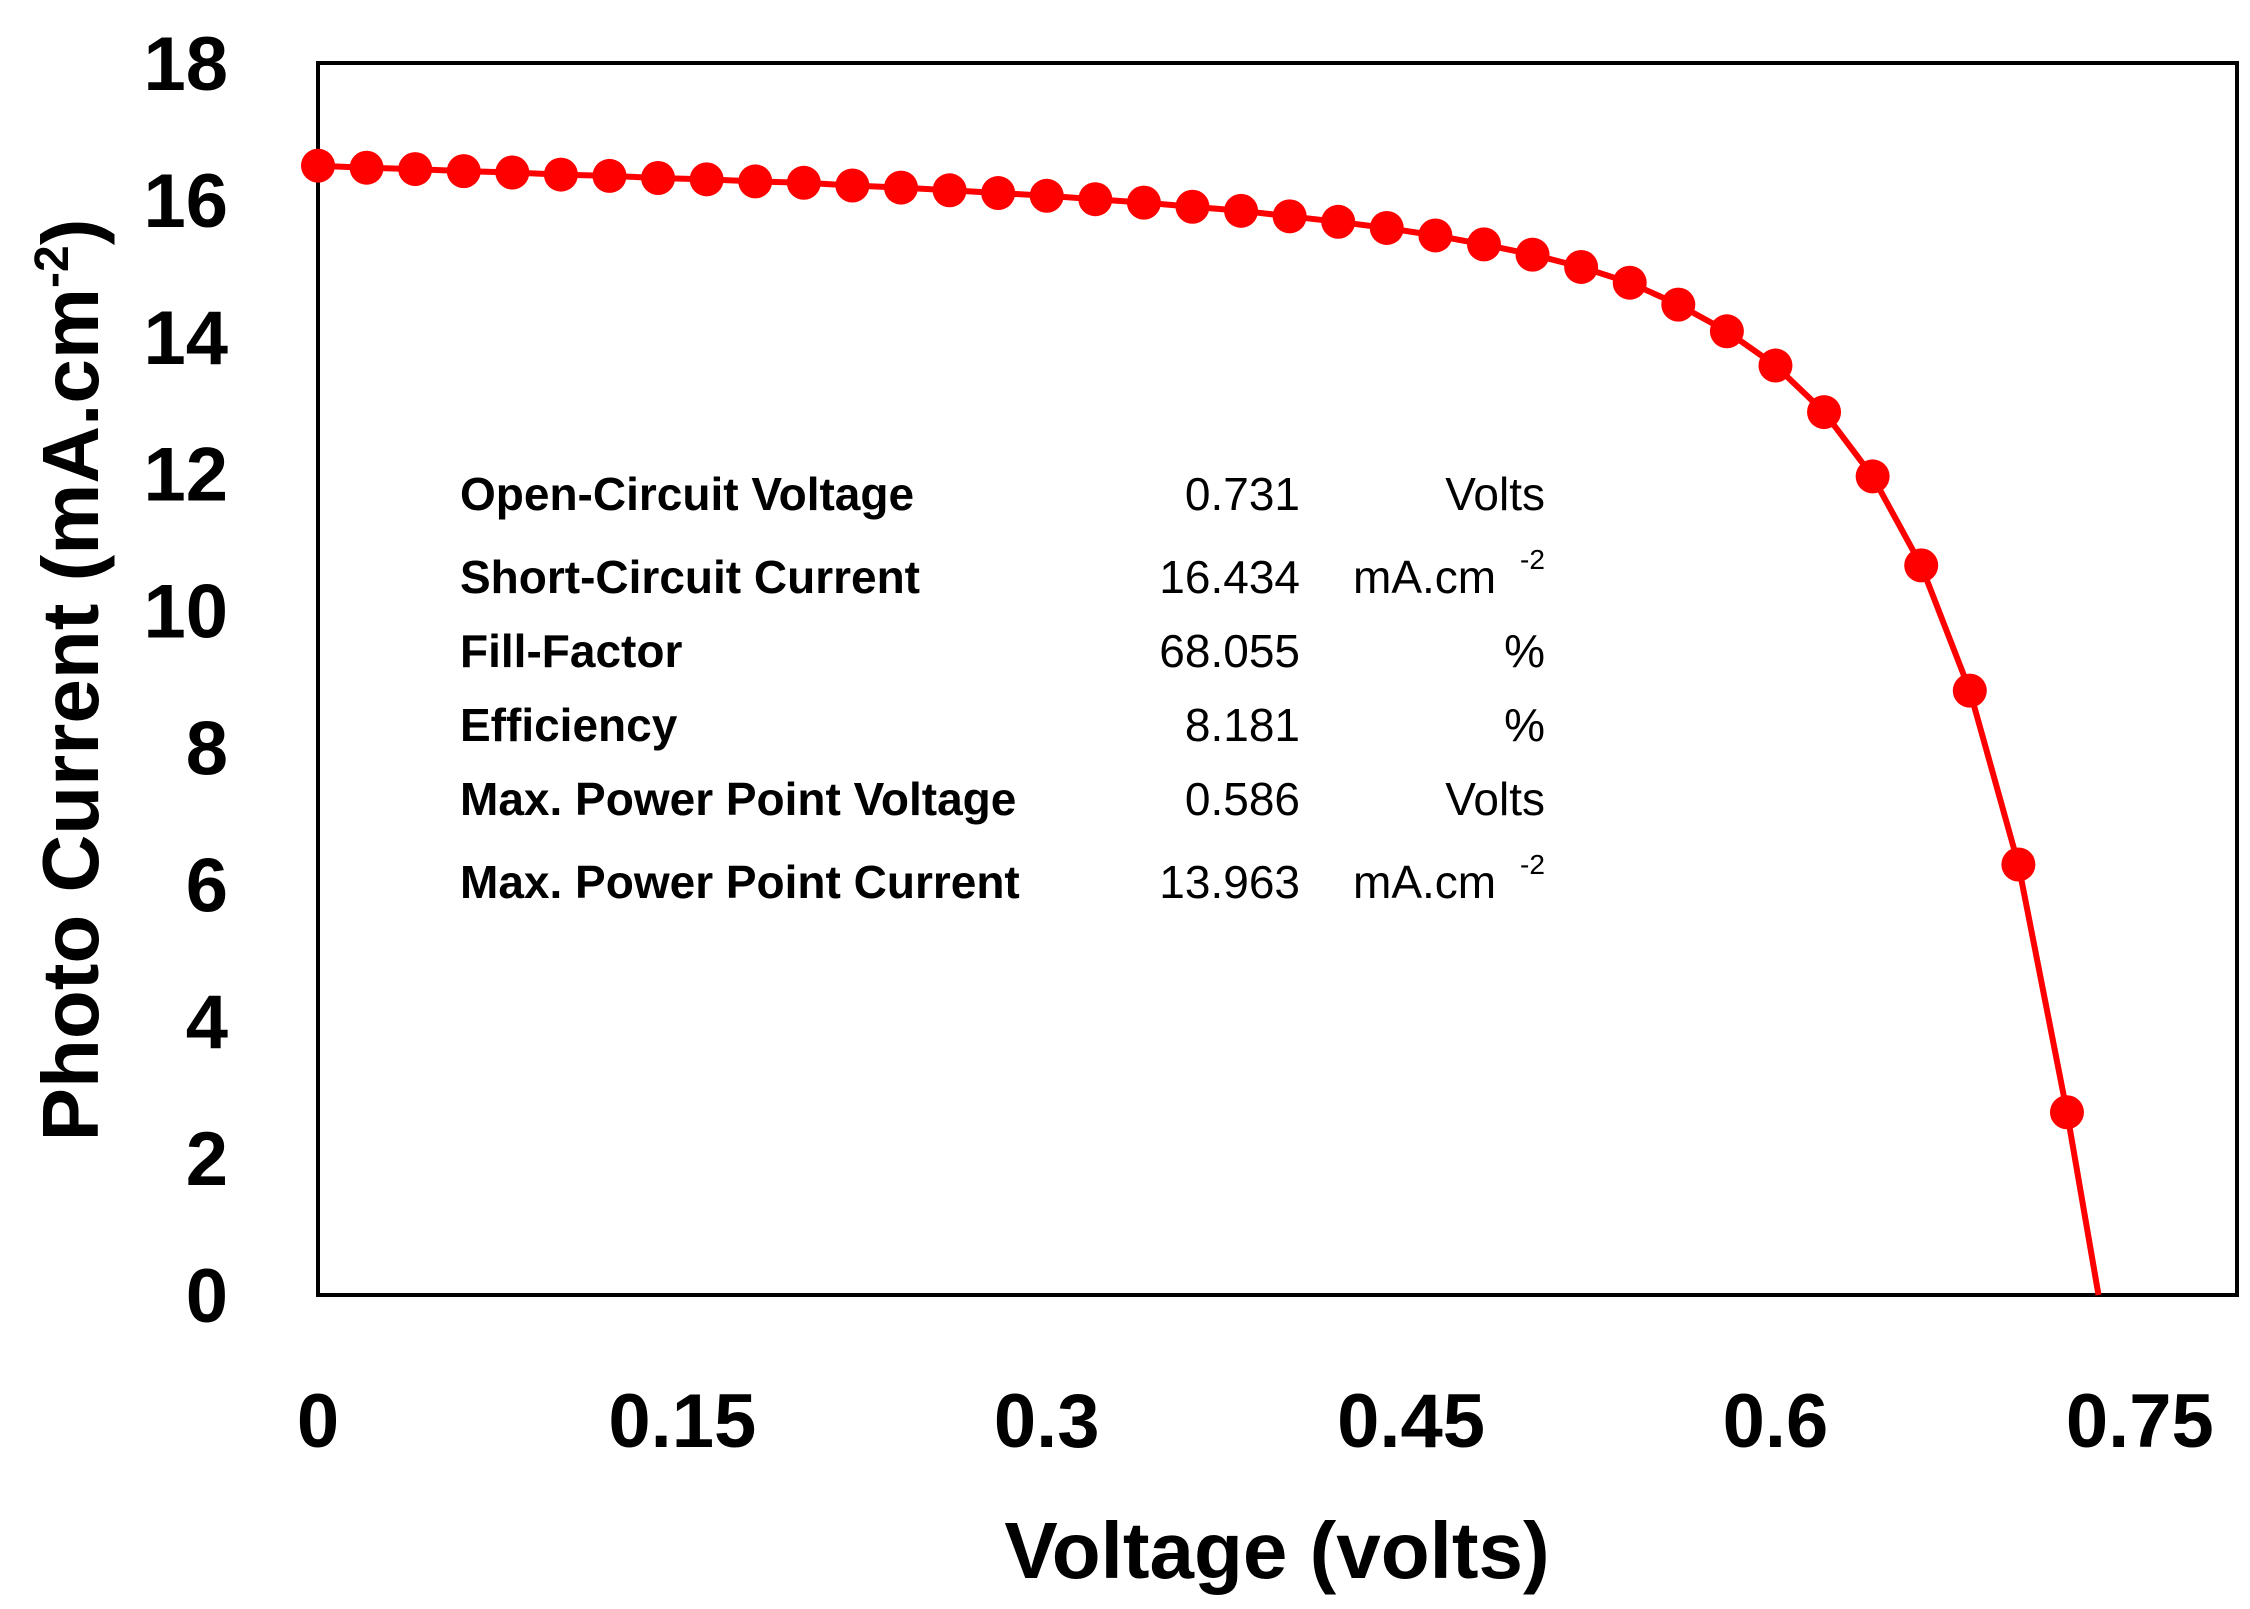 Image resolution: width=2250 pixels, height=1609 pixels. Describe the element at coordinates (185, 680) in the screenshot. I see `y-axis-ticks: 0 2 4 6 8 10 12 14 16 18` at that location.